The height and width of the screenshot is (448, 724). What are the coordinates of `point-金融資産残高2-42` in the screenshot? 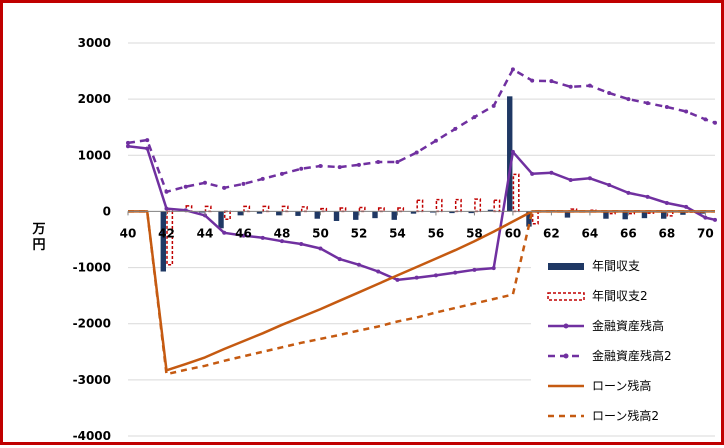 It's located at (166, 191).